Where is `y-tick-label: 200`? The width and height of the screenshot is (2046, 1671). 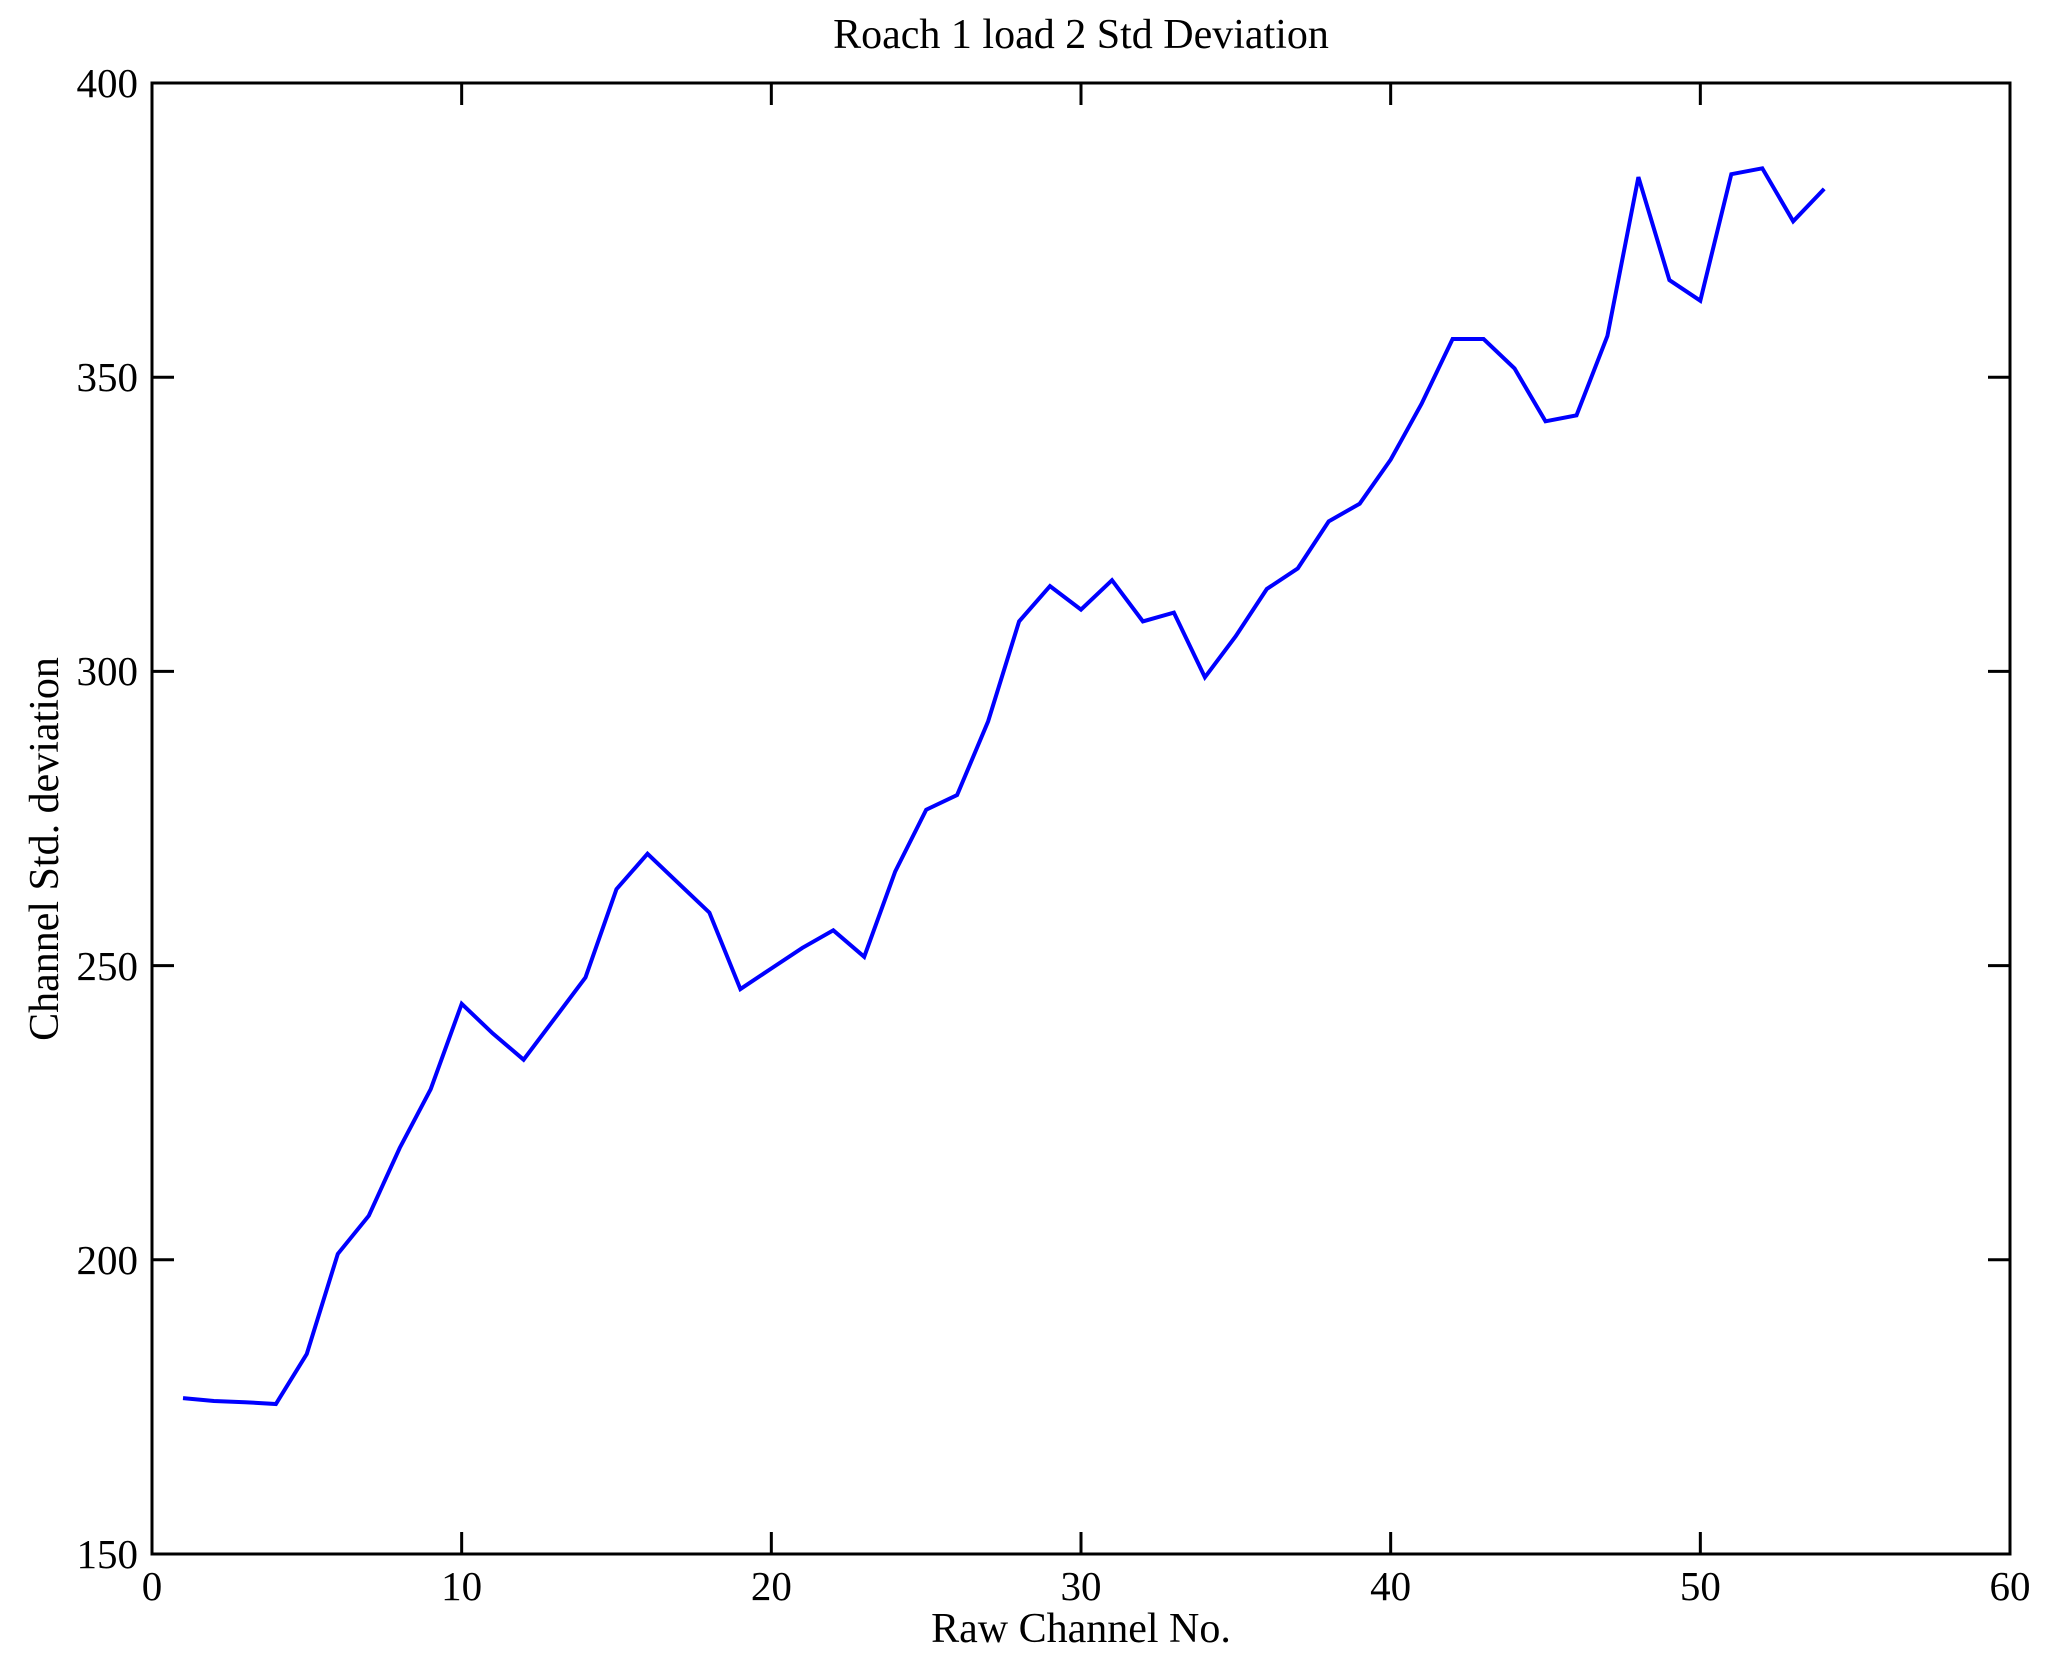 y-tick-label: 200 is located at coordinates (107, 1259).